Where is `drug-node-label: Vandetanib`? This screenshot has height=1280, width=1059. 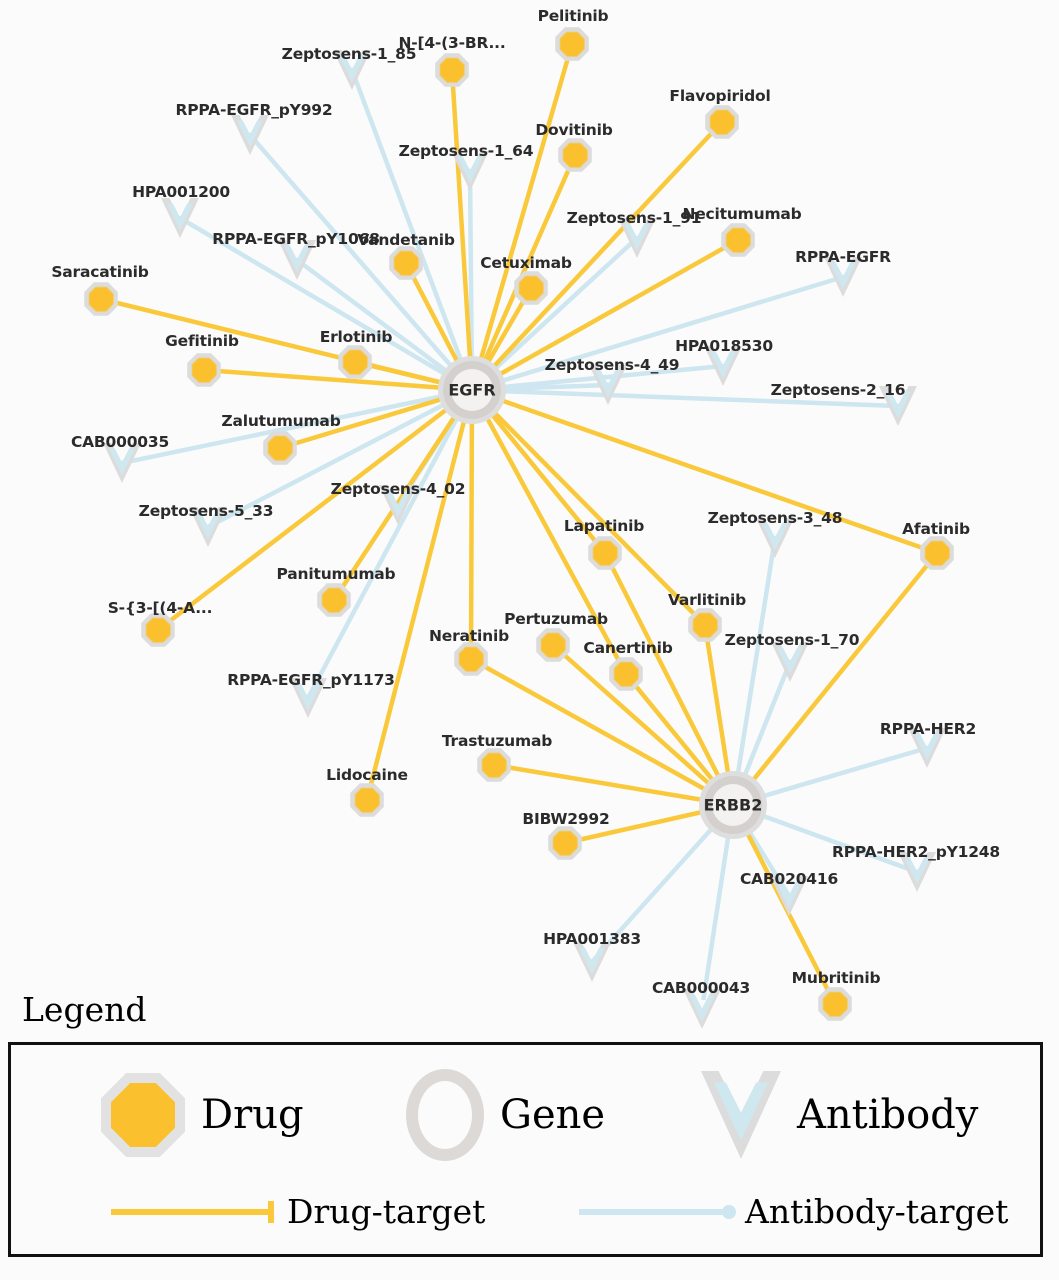
drug-node-label: Vandetanib is located at coordinates (406, 240).